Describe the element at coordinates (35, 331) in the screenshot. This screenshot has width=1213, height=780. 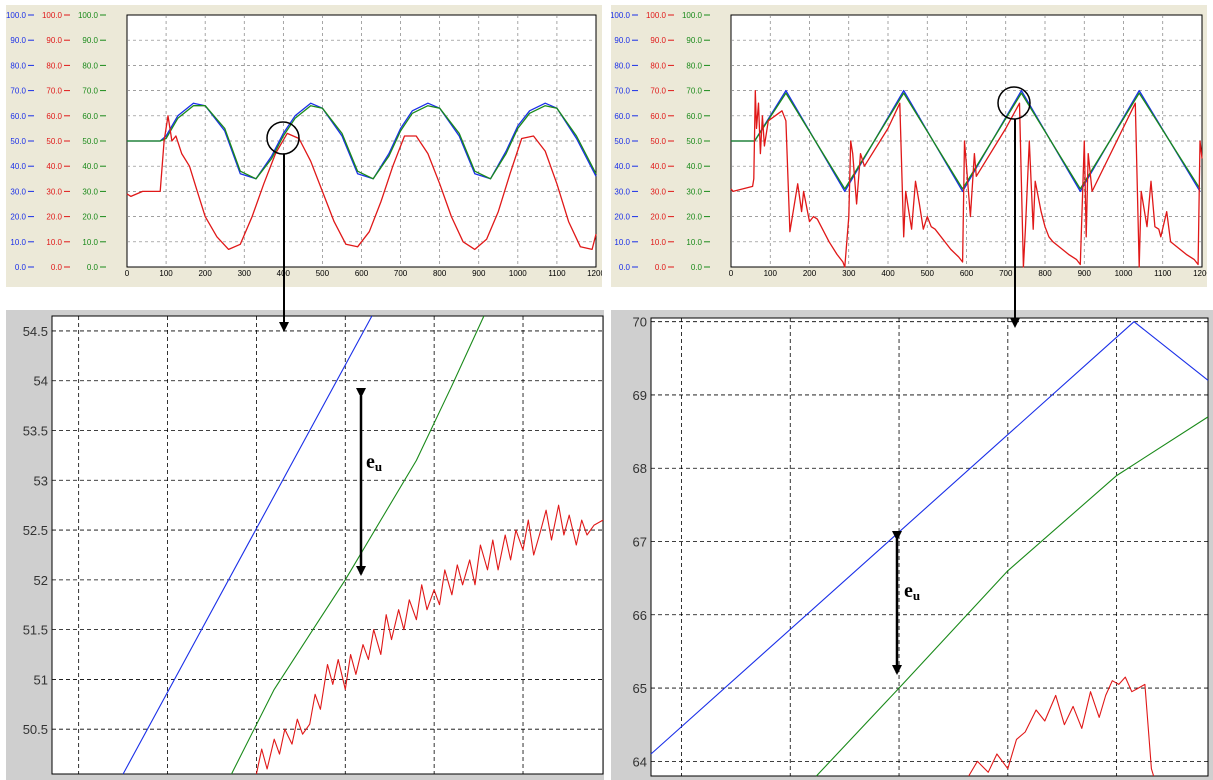
I see `y-tick-label: 54.5` at that location.